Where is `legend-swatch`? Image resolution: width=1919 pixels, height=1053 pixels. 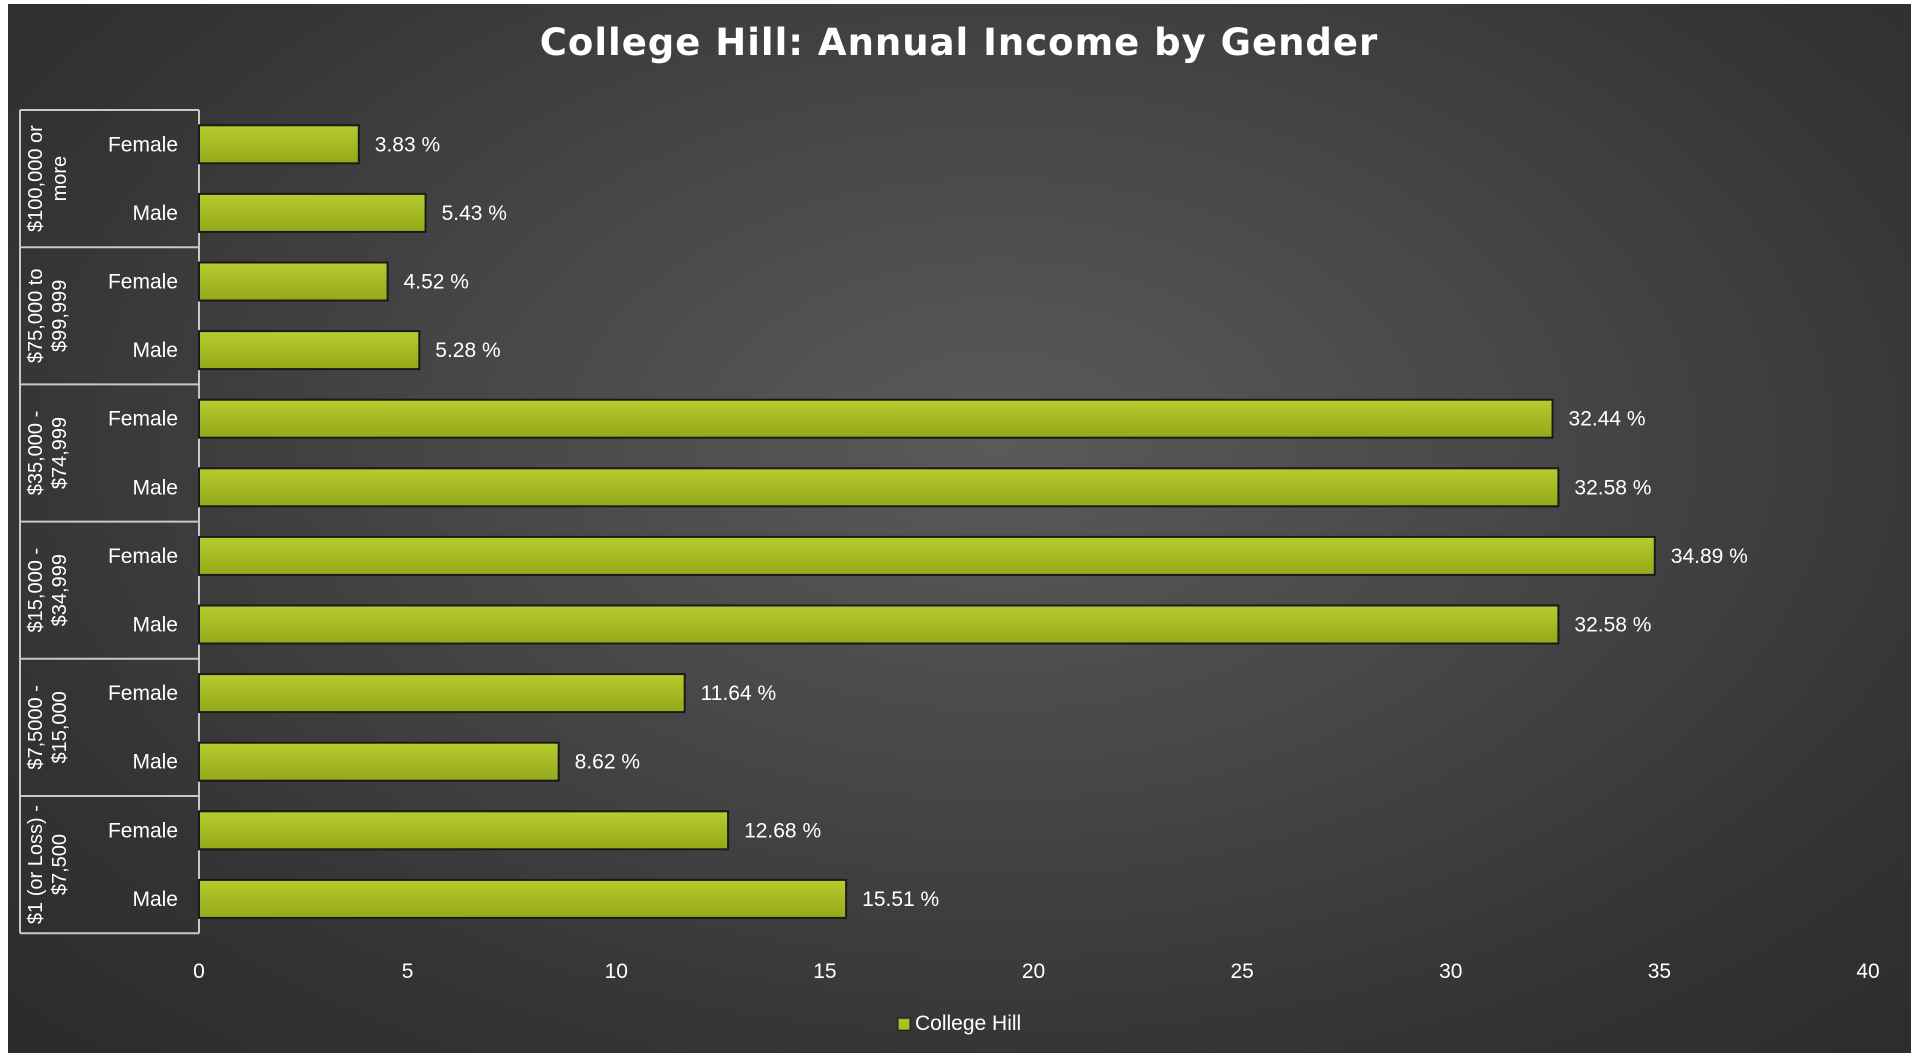
legend-swatch is located at coordinates (904, 1024).